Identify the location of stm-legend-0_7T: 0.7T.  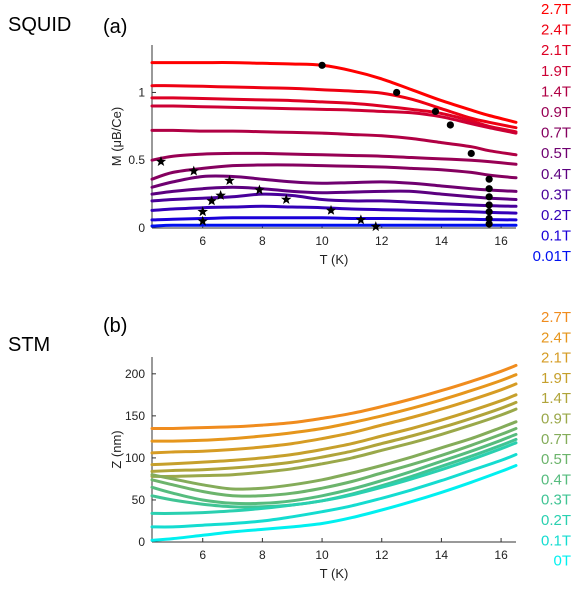
(556, 439).